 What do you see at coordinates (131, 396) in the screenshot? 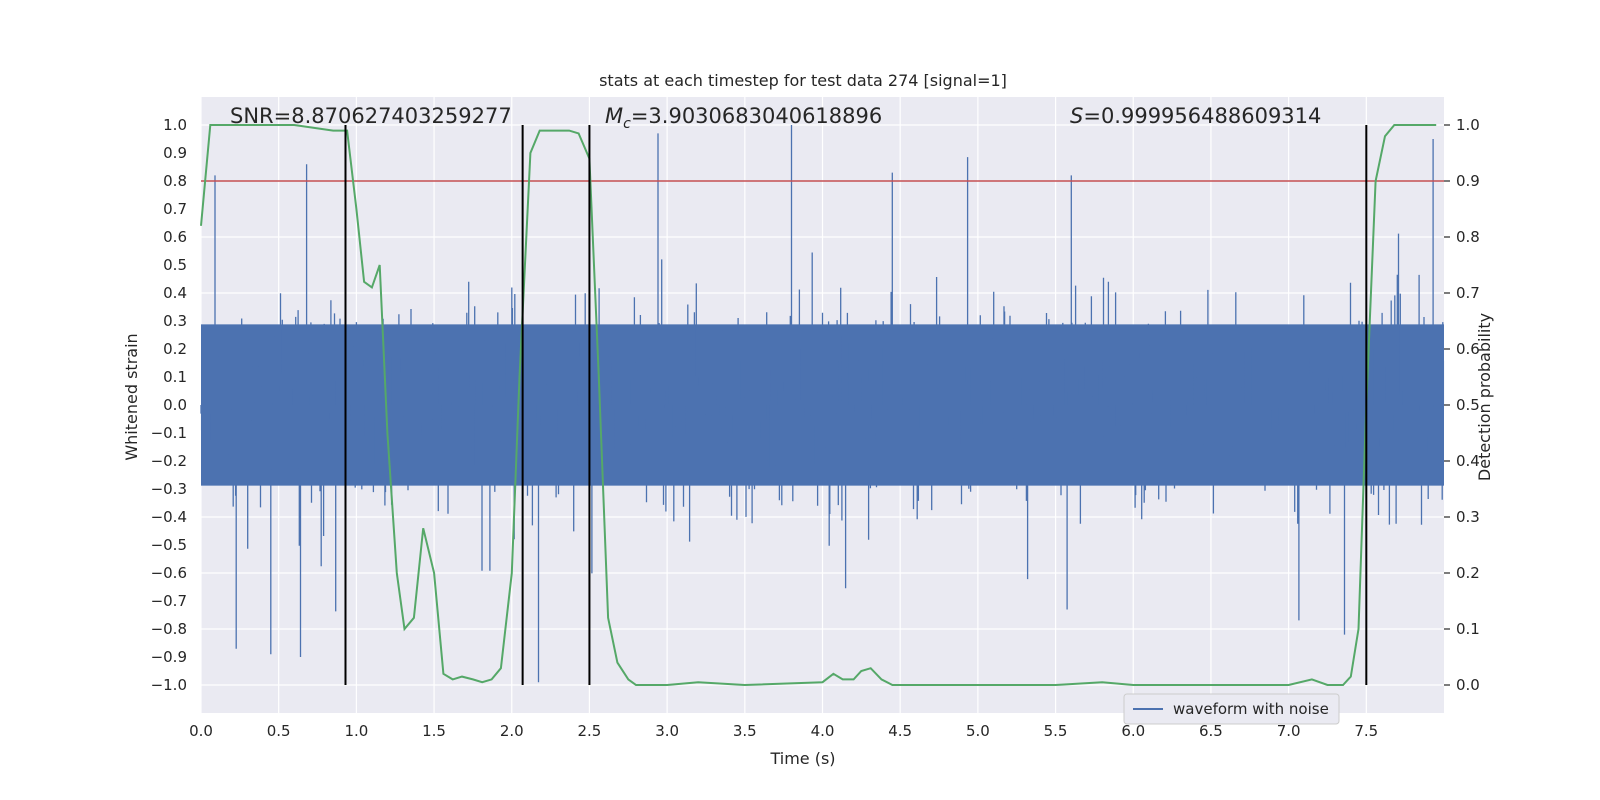
I see `y-axis-label: Whitened strain` at bounding box center [131, 396].